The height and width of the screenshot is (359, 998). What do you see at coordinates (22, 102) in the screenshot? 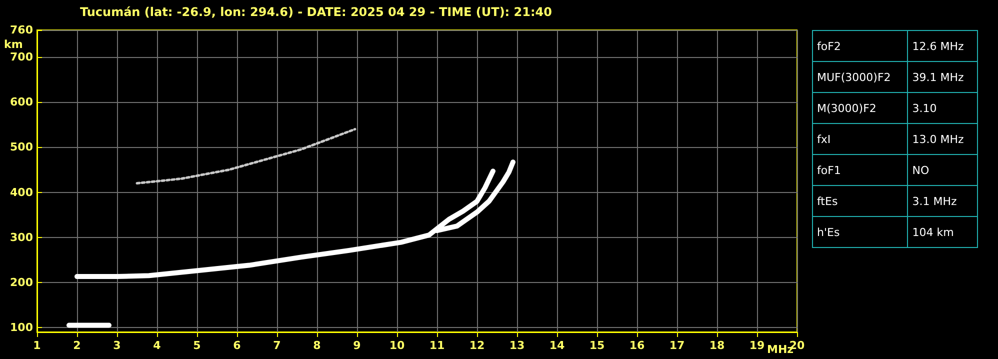
I see `y-tick-label: 600` at bounding box center [22, 102].